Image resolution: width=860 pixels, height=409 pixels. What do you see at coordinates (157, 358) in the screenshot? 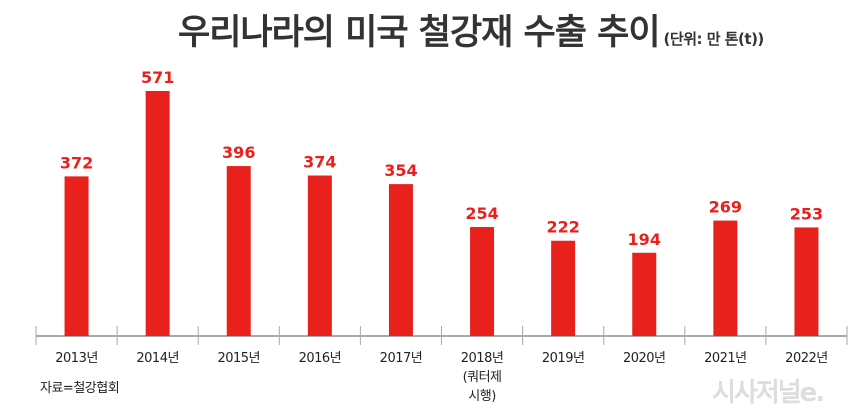
I see `x-tick-label: 2014년` at bounding box center [157, 358].